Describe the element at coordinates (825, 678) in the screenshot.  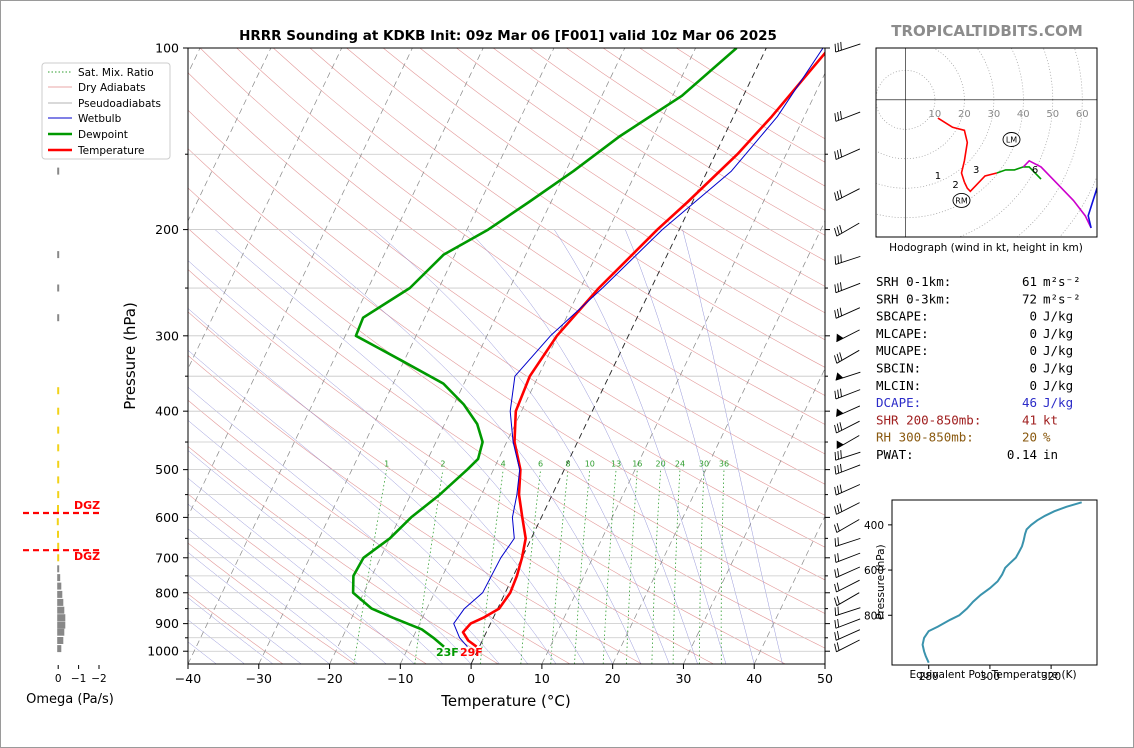
I see `x-tick-label: 50` at that location.